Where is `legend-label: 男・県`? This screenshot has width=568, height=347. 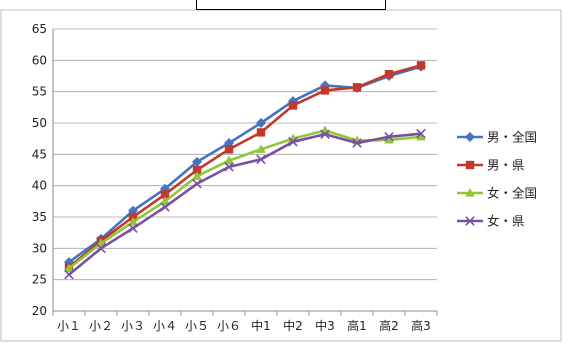
legend-label: 男・県 is located at coordinates (506, 165).